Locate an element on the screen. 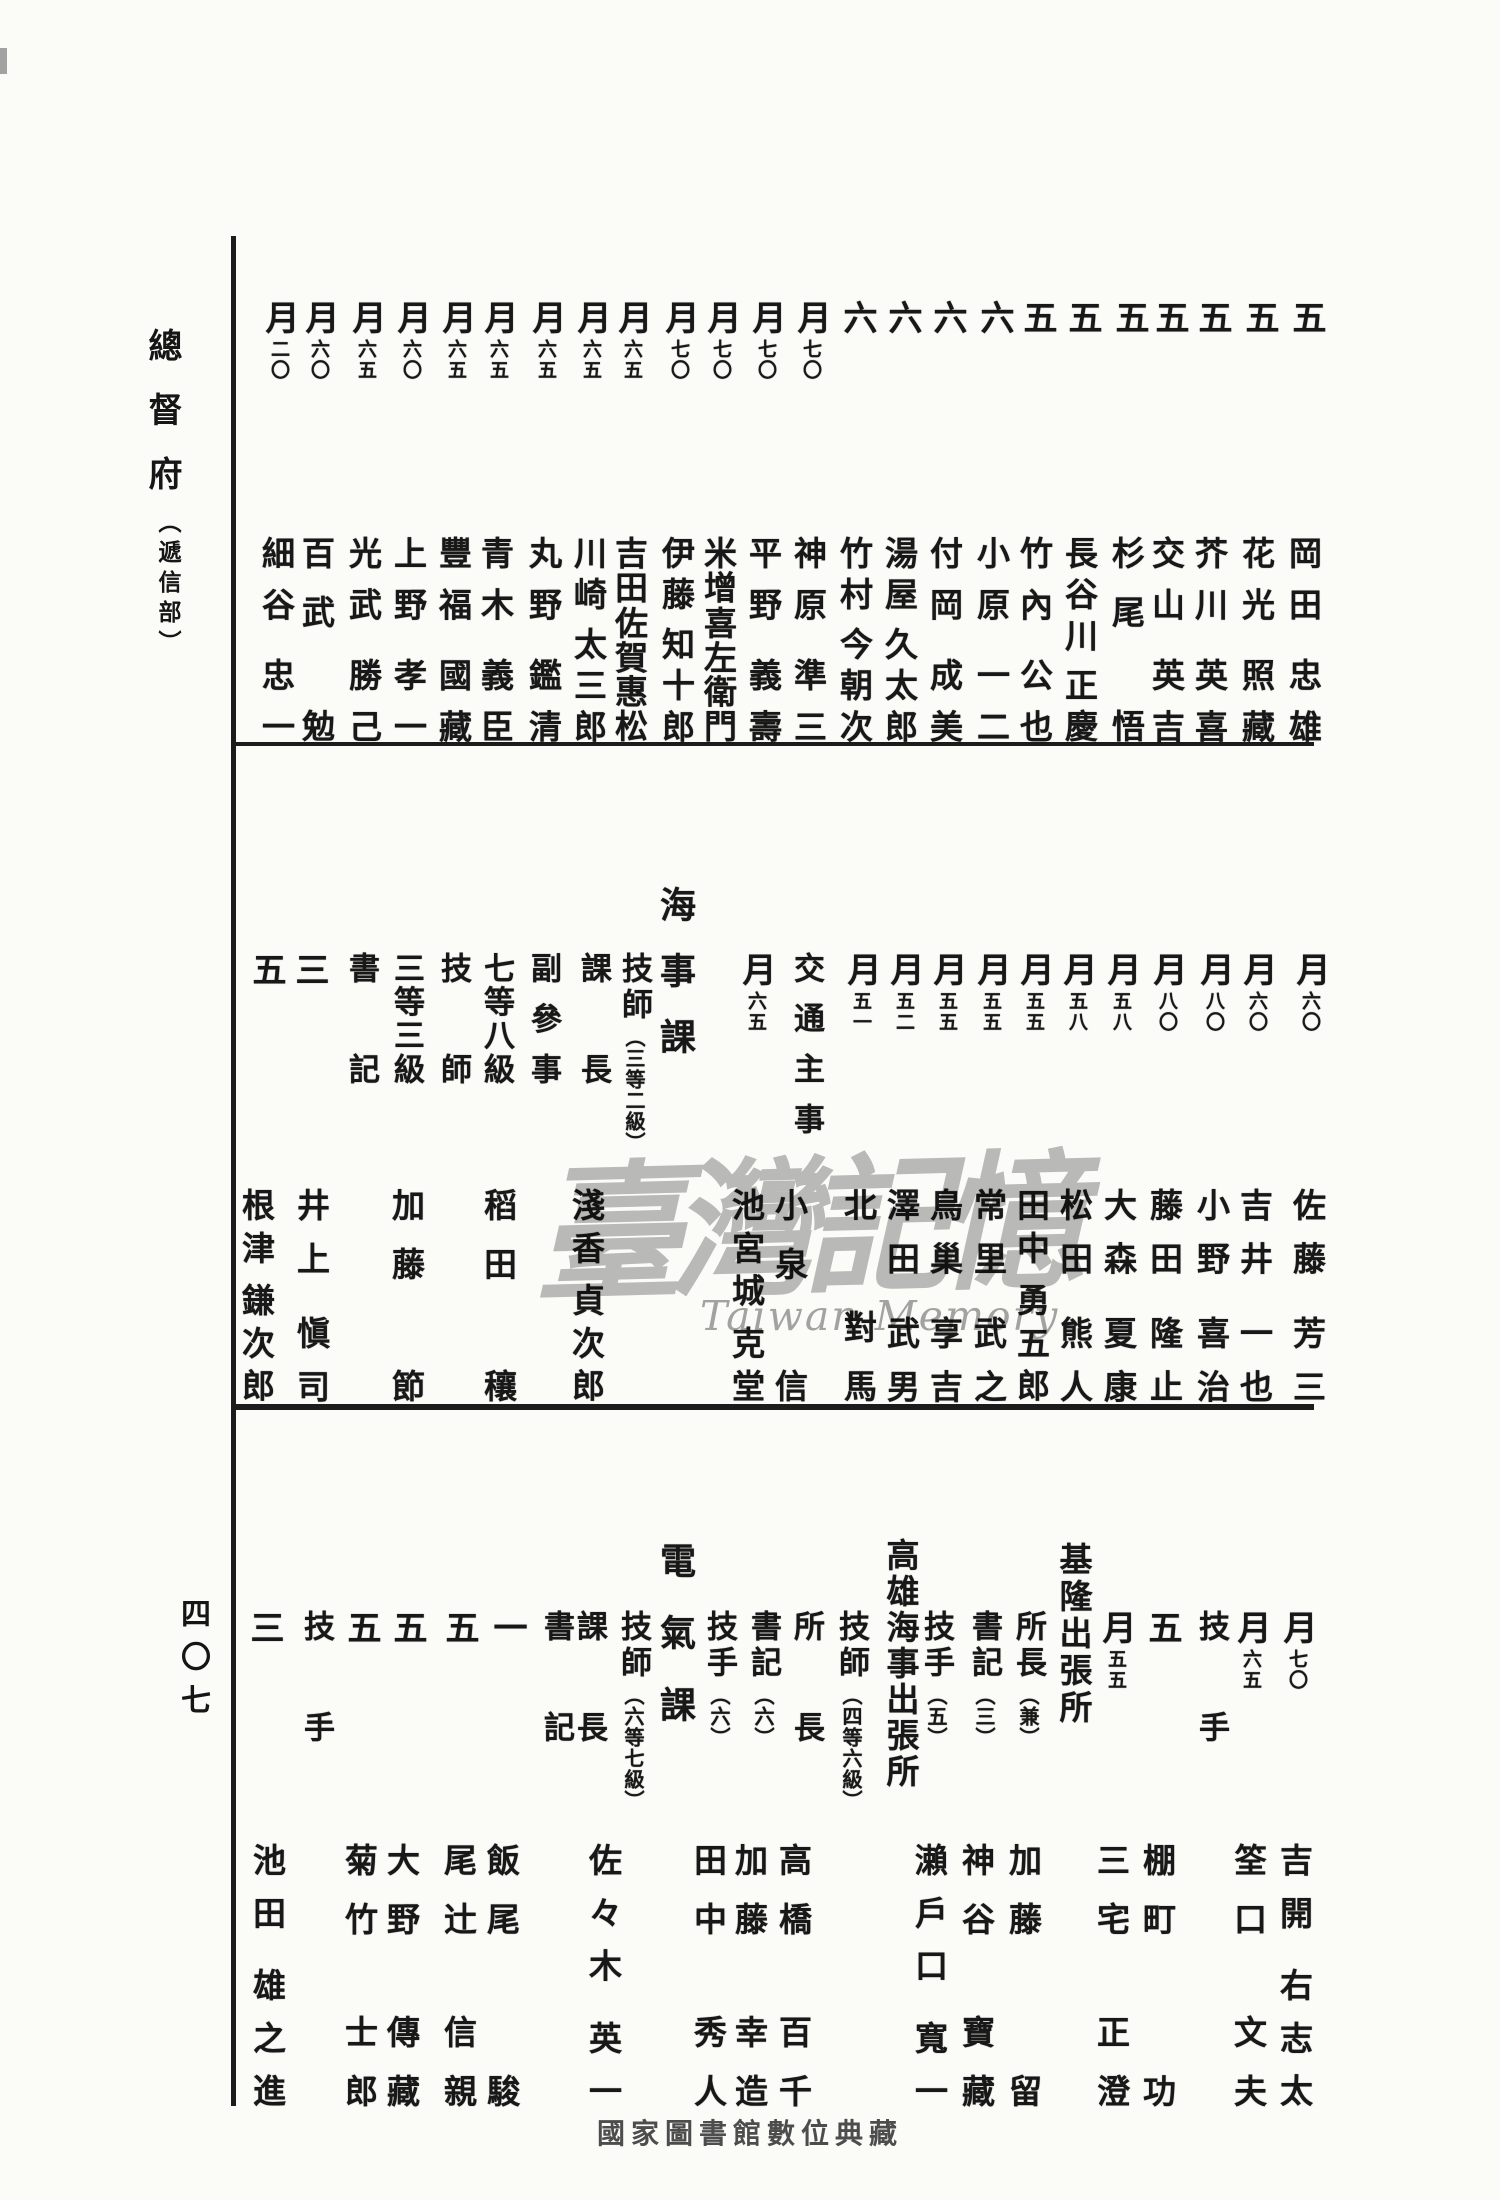 Image resolution: width=1500 pixels, height=2200 pixels. person-name: 吉開 右志太 is located at coordinates (1294, 1985).